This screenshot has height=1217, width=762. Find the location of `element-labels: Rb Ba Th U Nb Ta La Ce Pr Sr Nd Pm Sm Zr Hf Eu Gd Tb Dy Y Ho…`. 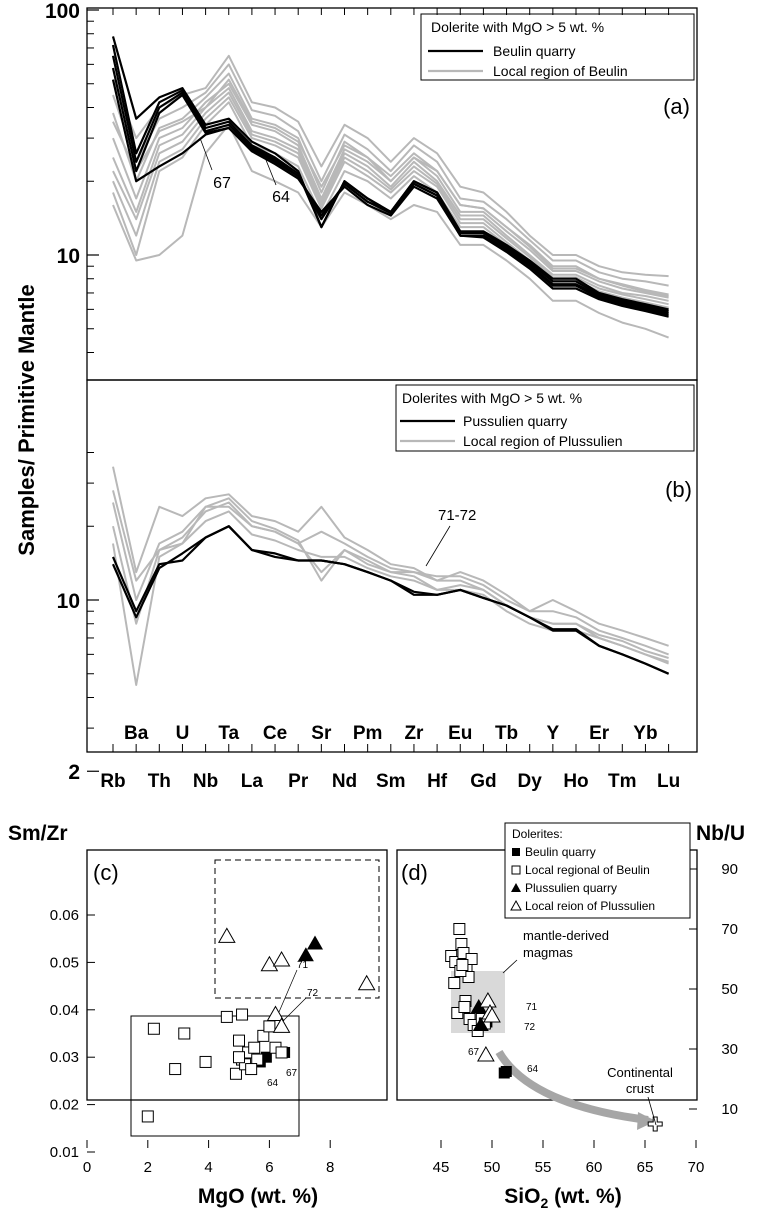

element-labels: Rb Ba Th U Nb Ta La Ce Pr Sr Nd Pm Sm Zr Hf Eu Gd Tb Dy Y Ho… is located at coordinates (390, 757).